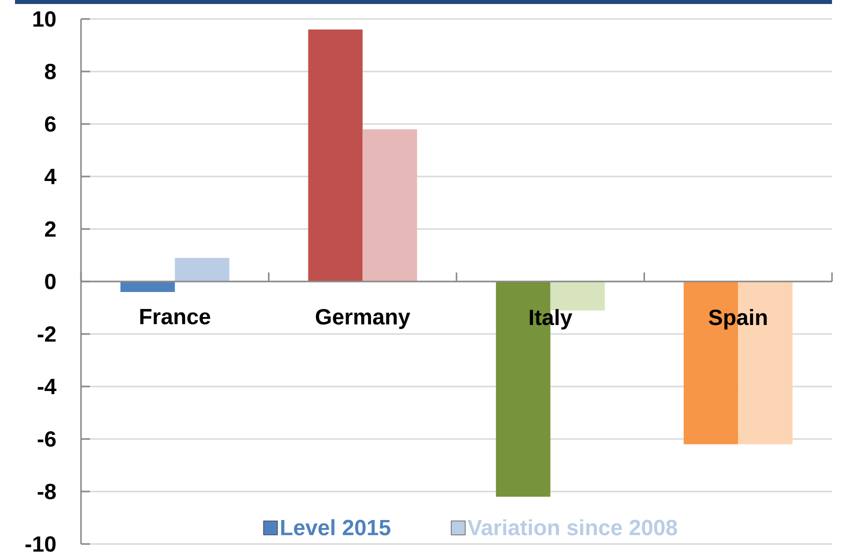  I want to click on y-tick-label: 8, so click(50, 72).